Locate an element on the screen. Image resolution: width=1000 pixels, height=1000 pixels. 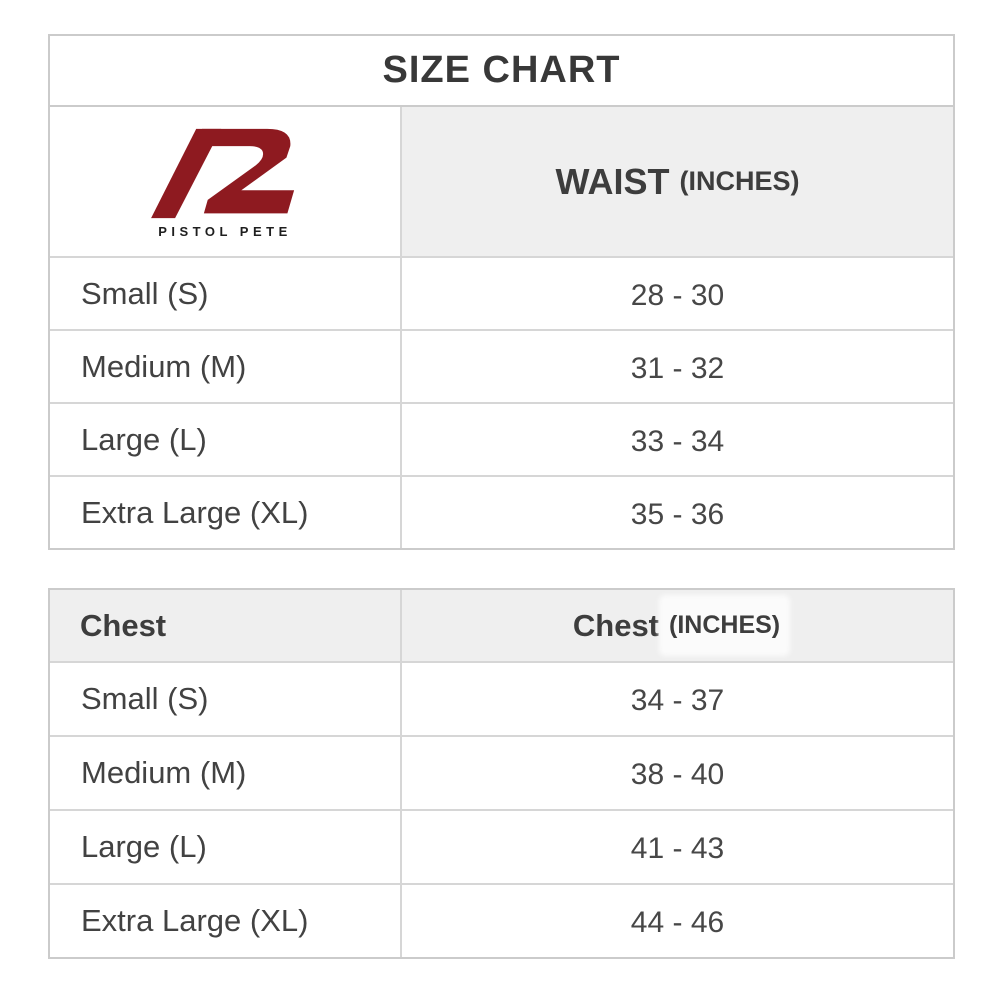
range-value: 31 - 32 is located at coordinates (676, 366).